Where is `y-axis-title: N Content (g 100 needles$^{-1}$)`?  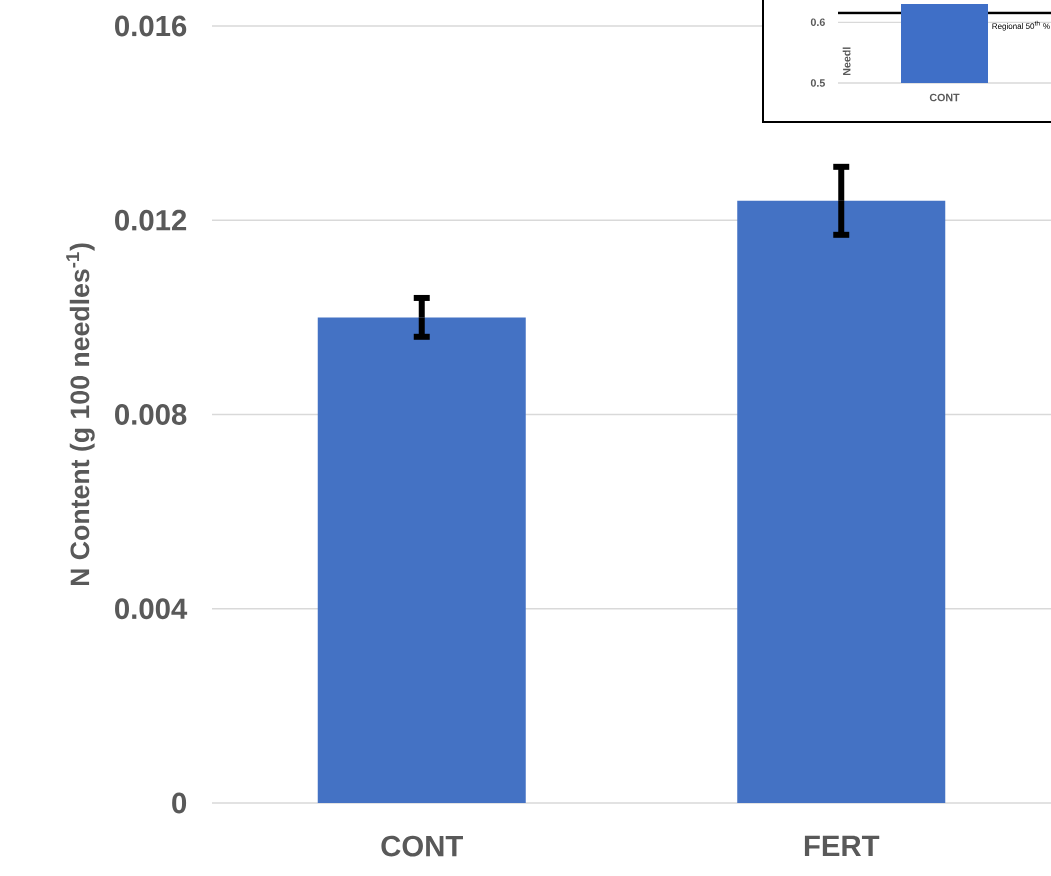 y-axis-title: N Content (g 100 needles$^{-1}$) is located at coordinates (80, 414).